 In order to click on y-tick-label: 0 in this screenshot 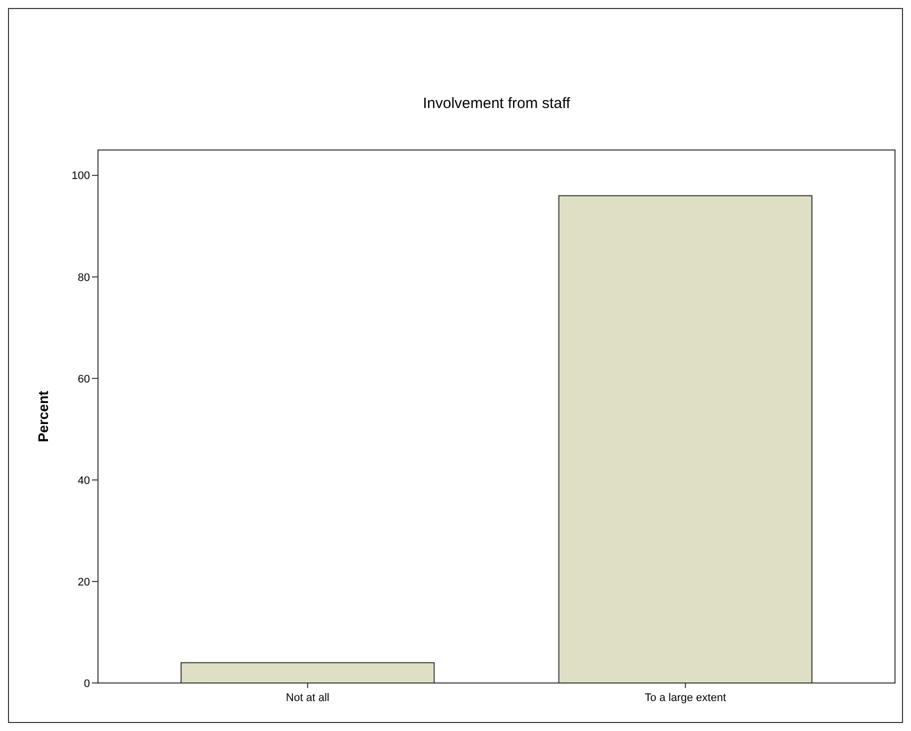, I will do `click(87, 684)`.